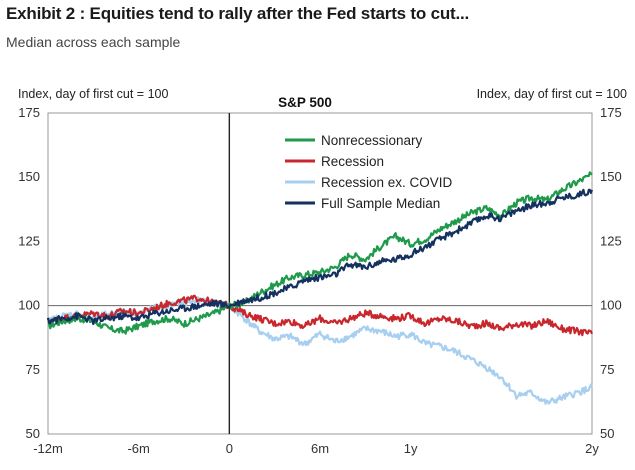 The image size is (635, 470). Describe the element at coordinates (611, 112) in the screenshot. I see `y-tick-label-right: 175` at that location.